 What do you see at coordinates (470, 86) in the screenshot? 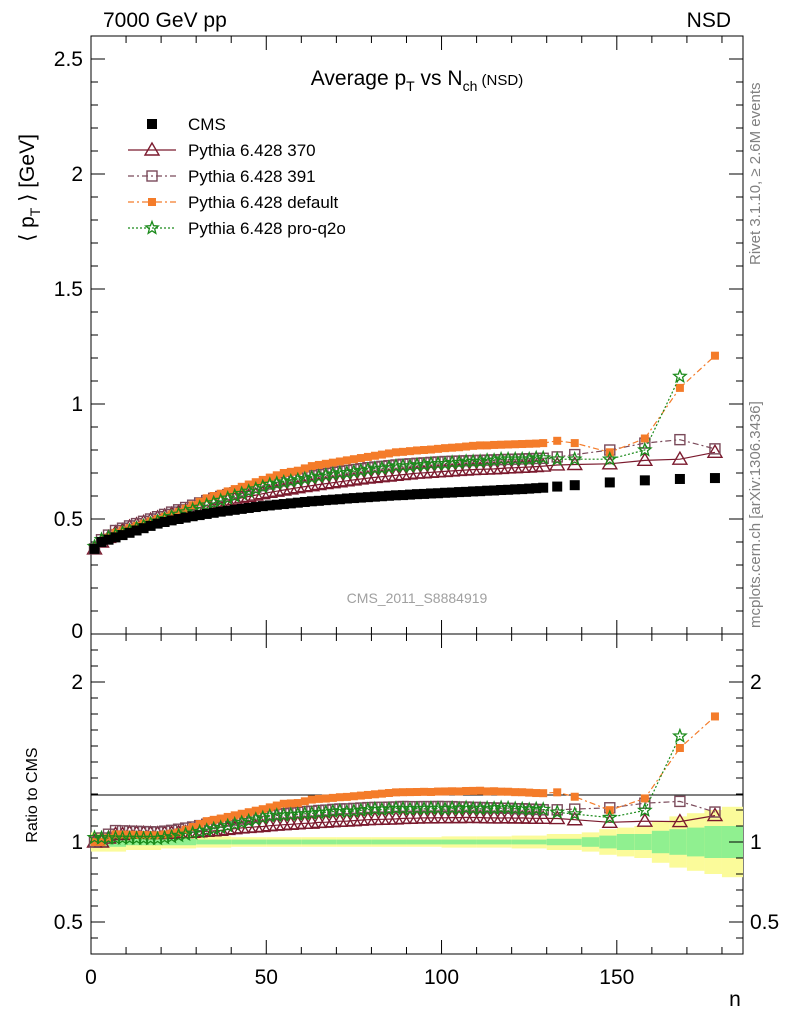
I see `chart-title-b-sub: ch` at bounding box center [470, 86].